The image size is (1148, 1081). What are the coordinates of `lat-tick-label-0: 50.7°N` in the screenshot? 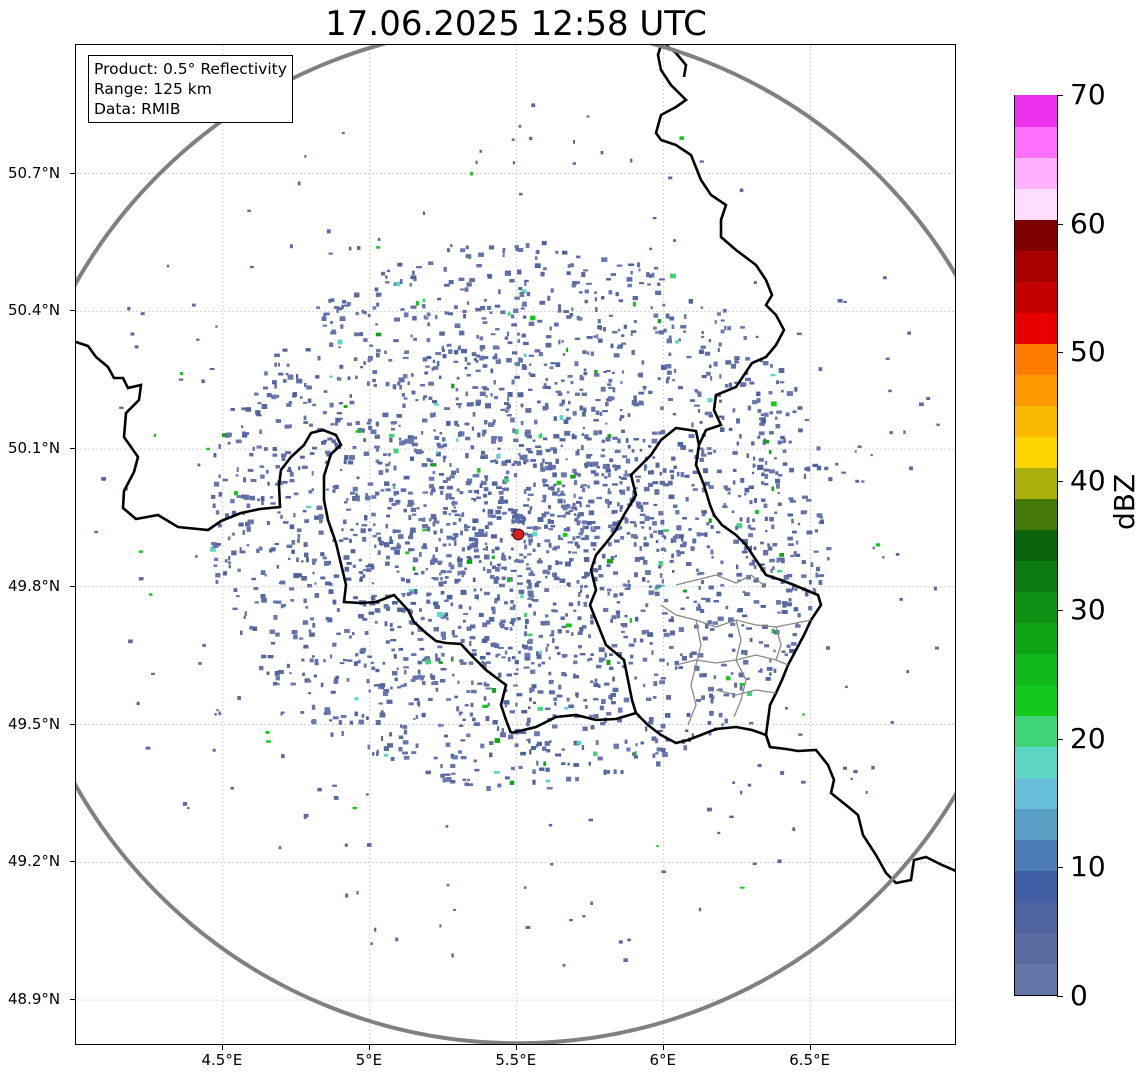 It's located at (34, 172).